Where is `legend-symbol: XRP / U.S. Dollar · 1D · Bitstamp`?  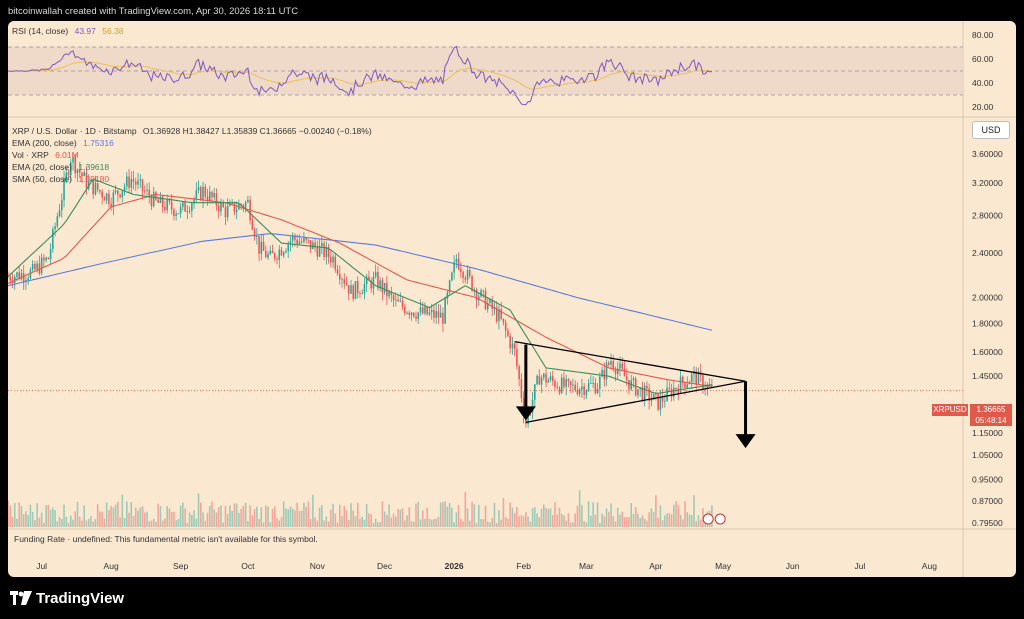 legend-symbol: XRP / U.S. Dollar · 1D · Bitstamp is located at coordinates (74, 131).